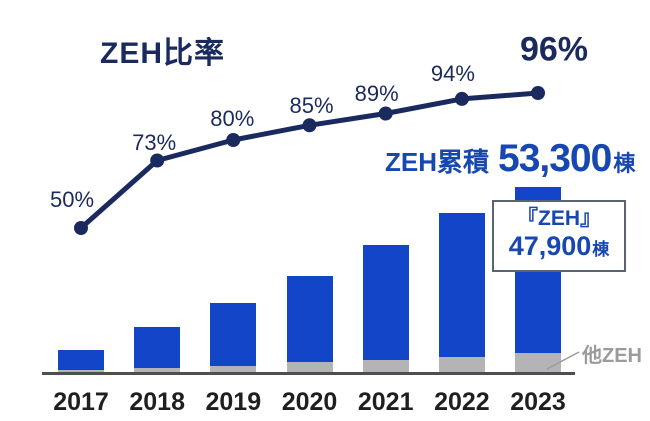 The height and width of the screenshot is (421, 650). Describe the element at coordinates (452, 73) in the screenshot. I see `pct-label-2022: 94%` at that location.